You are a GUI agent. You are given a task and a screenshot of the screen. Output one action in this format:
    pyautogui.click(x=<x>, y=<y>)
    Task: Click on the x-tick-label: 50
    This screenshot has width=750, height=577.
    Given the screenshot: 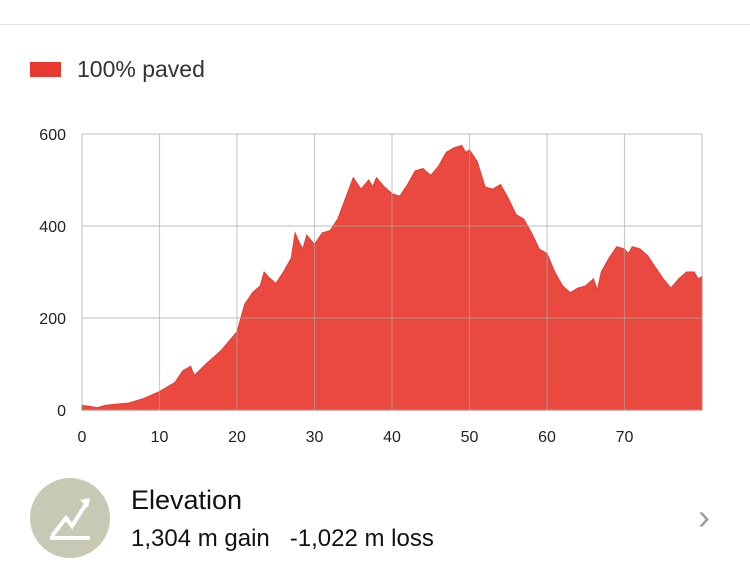 What is the action you would take?
    pyautogui.click(x=470, y=437)
    